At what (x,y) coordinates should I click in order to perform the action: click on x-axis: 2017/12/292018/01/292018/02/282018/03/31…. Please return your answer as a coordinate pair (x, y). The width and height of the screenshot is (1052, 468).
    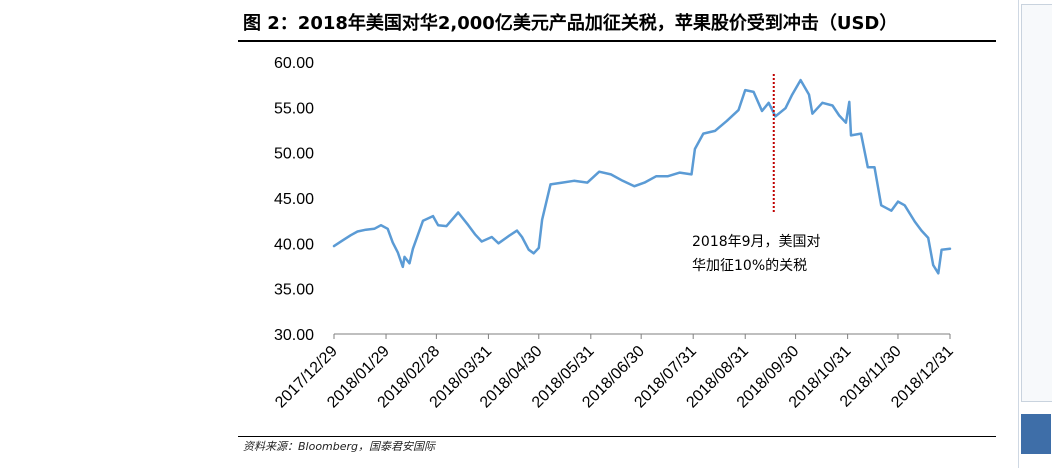
    Looking at the image, I should click on (614, 372).